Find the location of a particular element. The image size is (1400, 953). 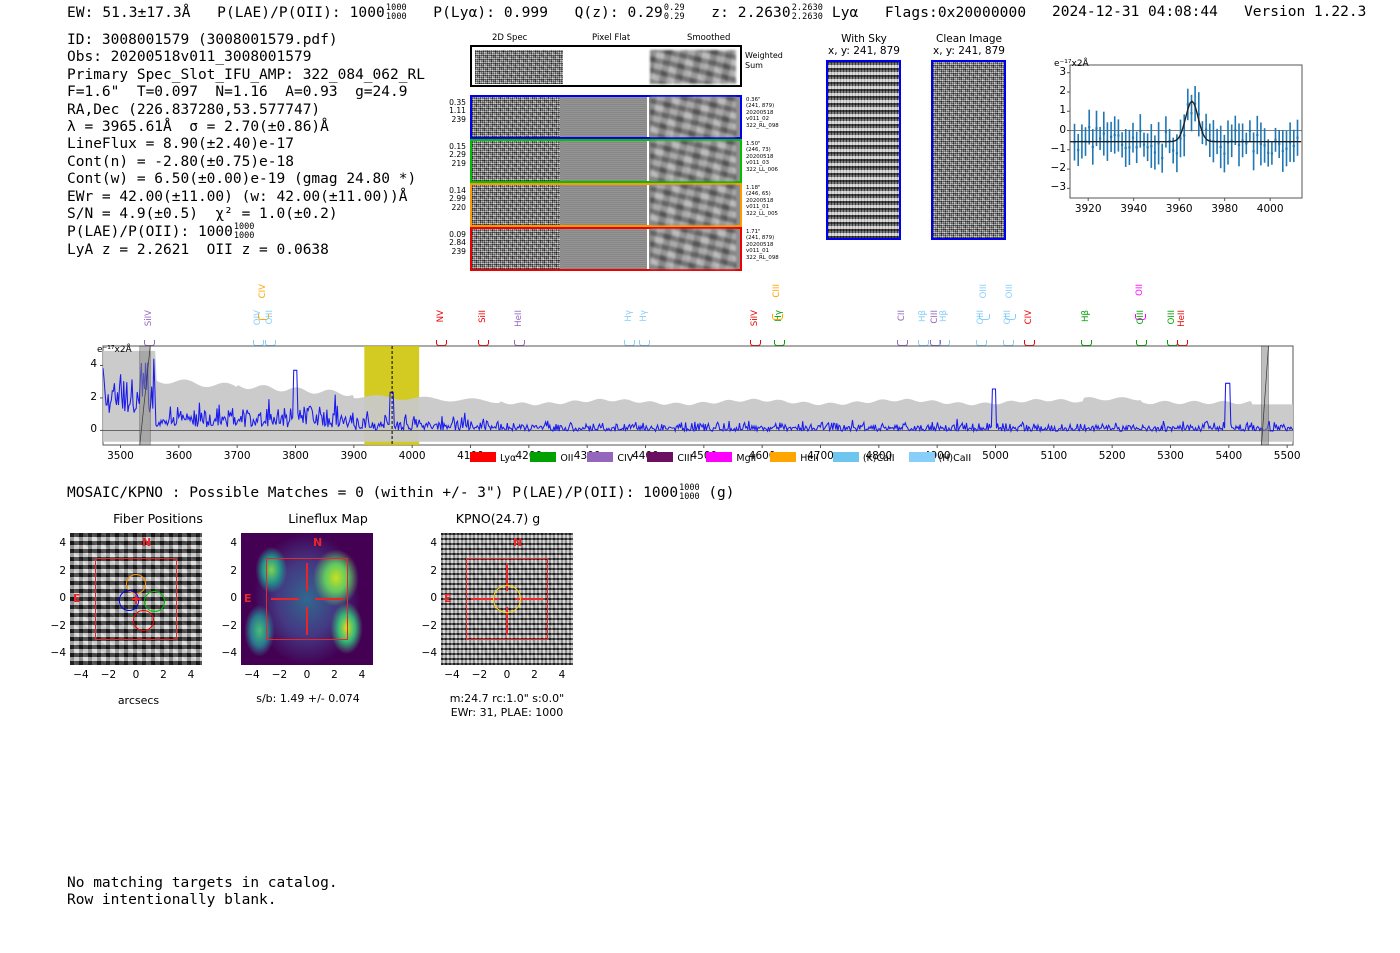

row-detail-5: 322_RL_098 is located at coordinates (762, 257).